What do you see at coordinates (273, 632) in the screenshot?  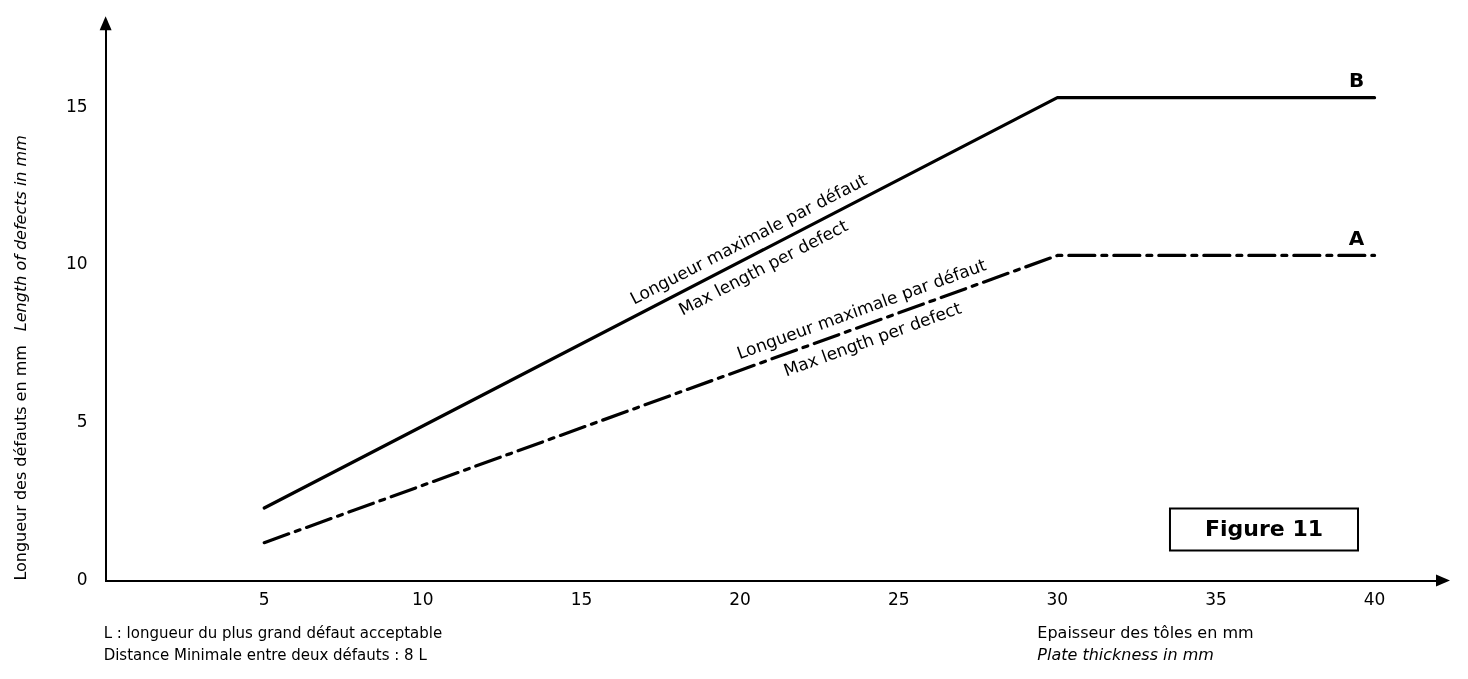 I see `text: L : longueur du plus grand défaut acceptable` at bounding box center [273, 632].